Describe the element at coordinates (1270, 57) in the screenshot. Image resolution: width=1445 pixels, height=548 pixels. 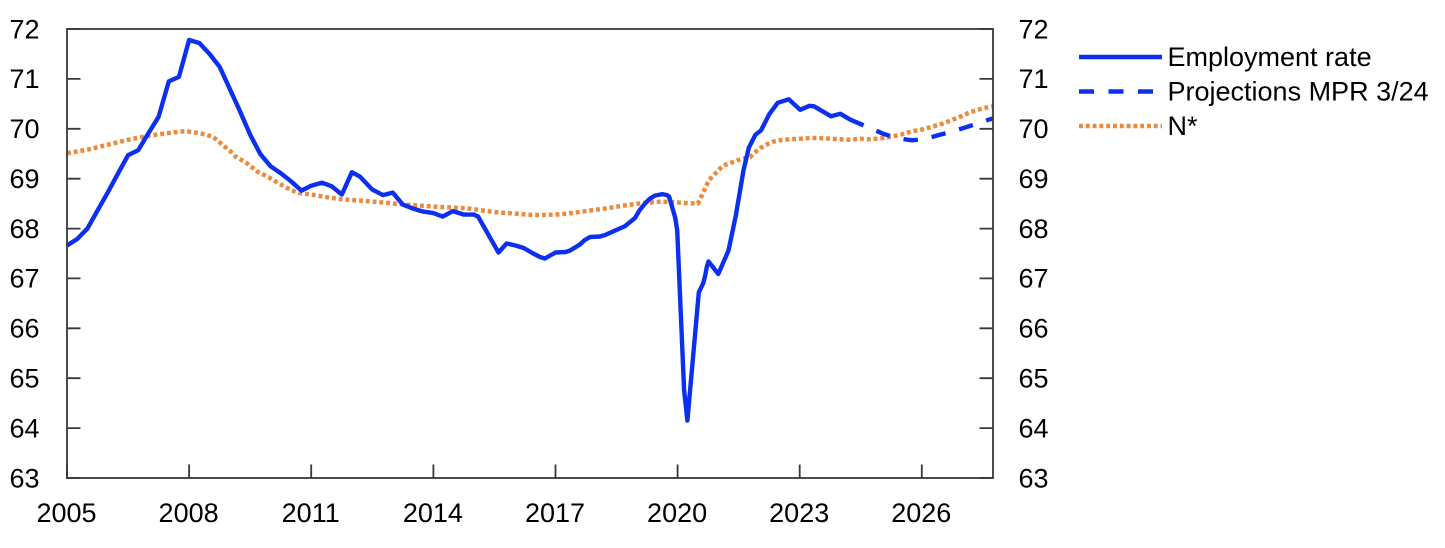
I see `svg-text: Employment rate` at that location.